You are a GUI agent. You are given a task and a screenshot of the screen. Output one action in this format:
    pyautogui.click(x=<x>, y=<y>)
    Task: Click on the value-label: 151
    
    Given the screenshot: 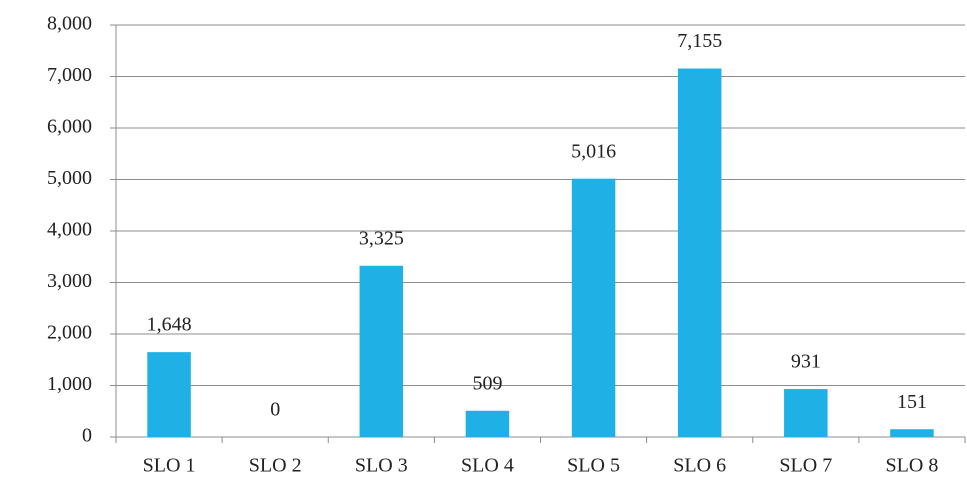 What is the action you would take?
    pyautogui.click(x=912, y=402)
    